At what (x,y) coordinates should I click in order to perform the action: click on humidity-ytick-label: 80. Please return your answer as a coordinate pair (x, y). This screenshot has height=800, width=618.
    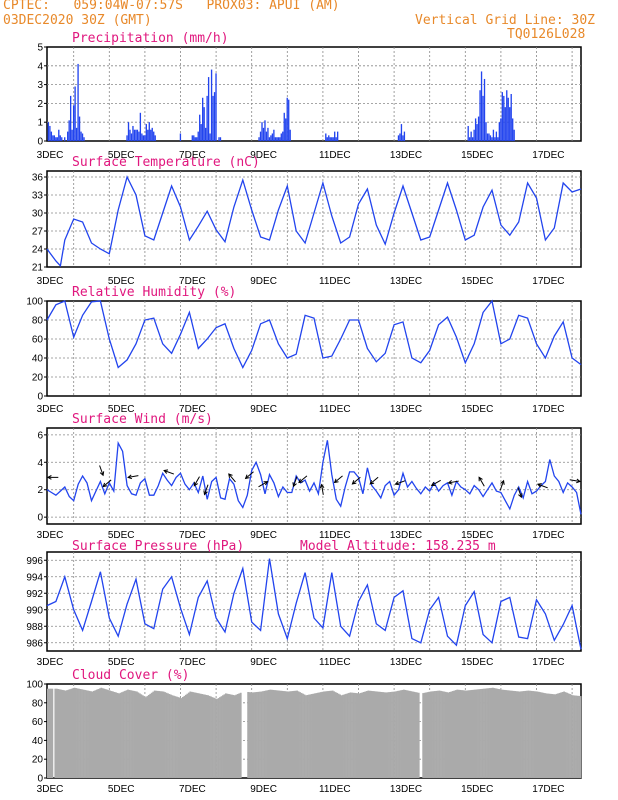
    Looking at the image, I should click on (38, 321).